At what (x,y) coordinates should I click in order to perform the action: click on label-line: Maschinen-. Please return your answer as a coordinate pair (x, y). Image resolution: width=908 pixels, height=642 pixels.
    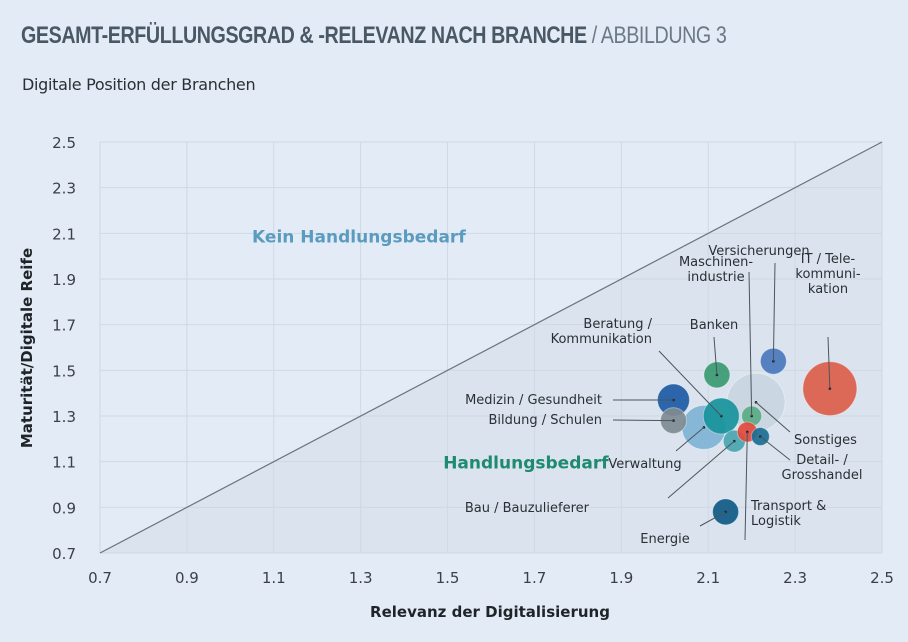
    Looking at the image, I should click on (716, 262).